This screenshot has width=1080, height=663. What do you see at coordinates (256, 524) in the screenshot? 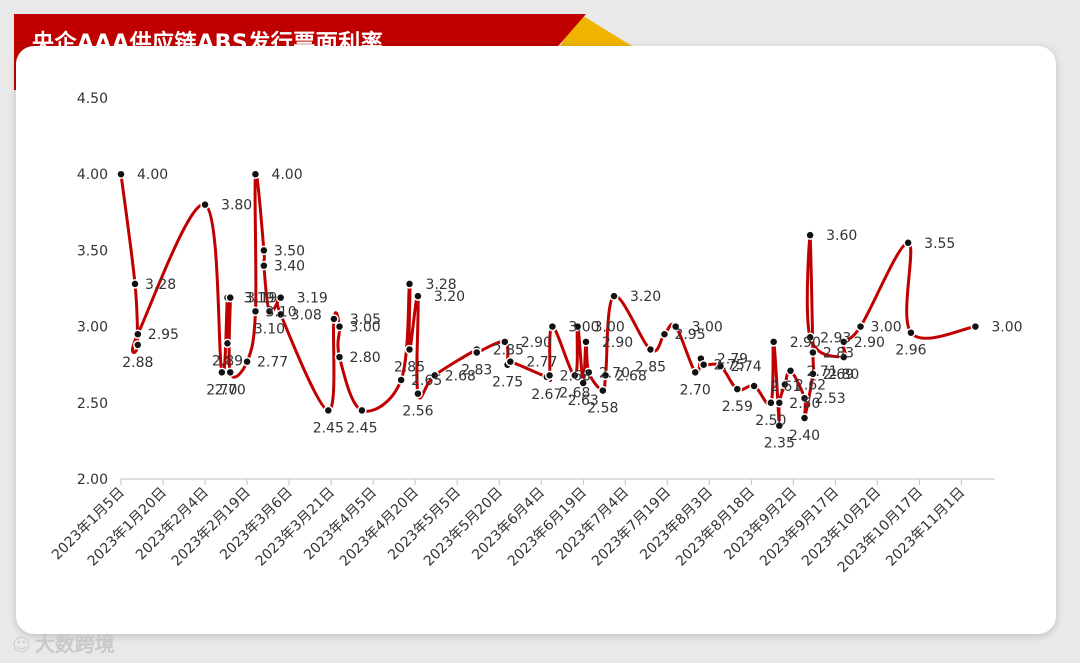
I see `x-tick-label: 2023年3月6日` at bounding box center [256, 524].